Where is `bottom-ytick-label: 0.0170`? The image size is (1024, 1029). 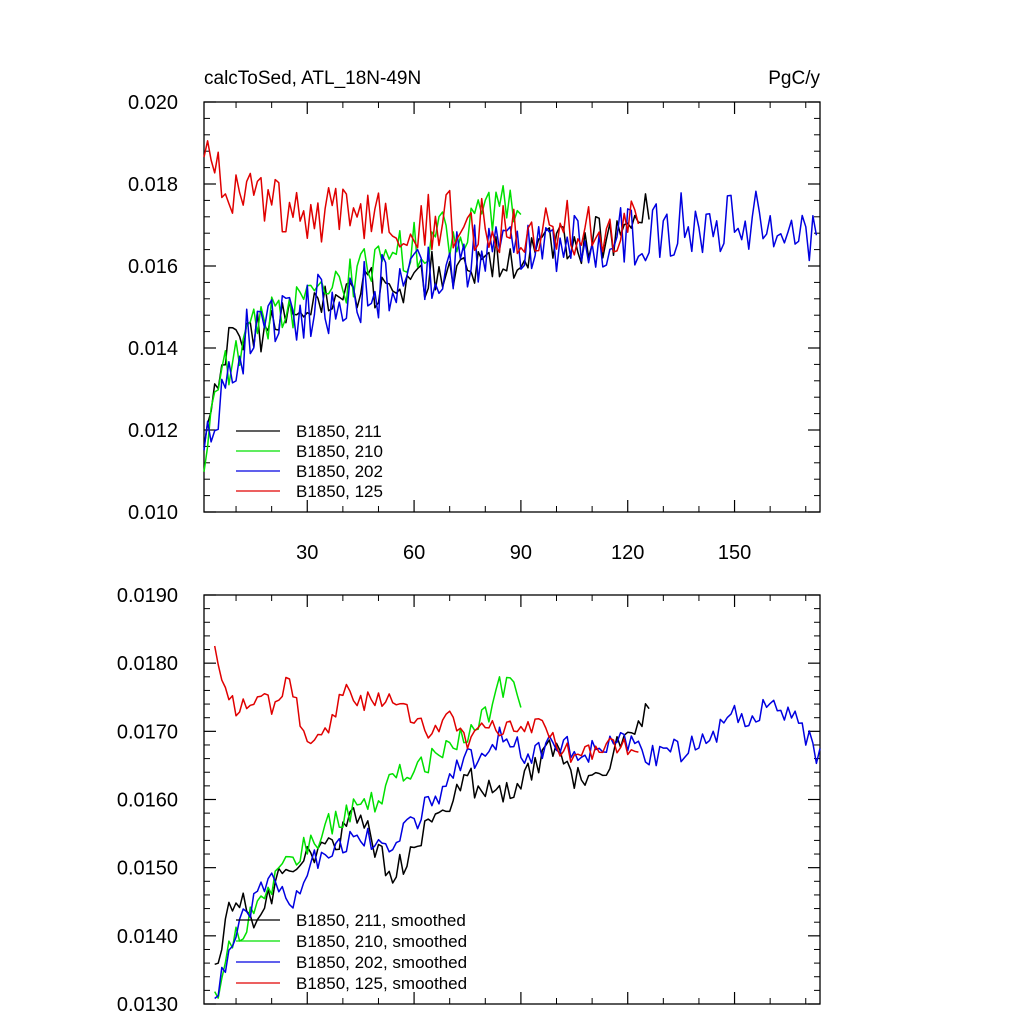
bottom-ytick-label: 0.0170 is located at coordinates (147, 732).